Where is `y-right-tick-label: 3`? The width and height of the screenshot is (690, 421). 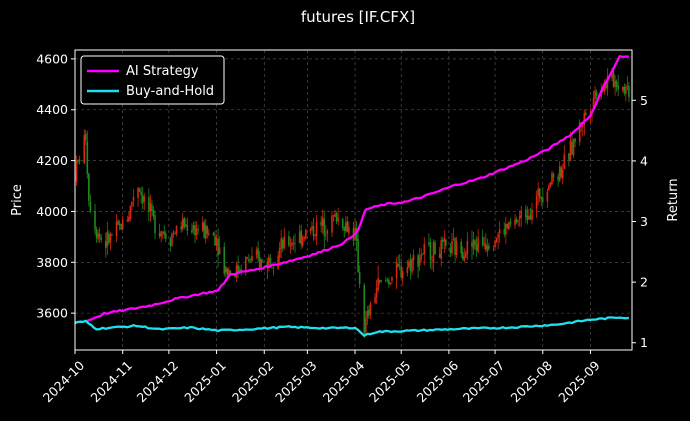 y-right-tick-label: 3 is located at coordinates (644, 221).